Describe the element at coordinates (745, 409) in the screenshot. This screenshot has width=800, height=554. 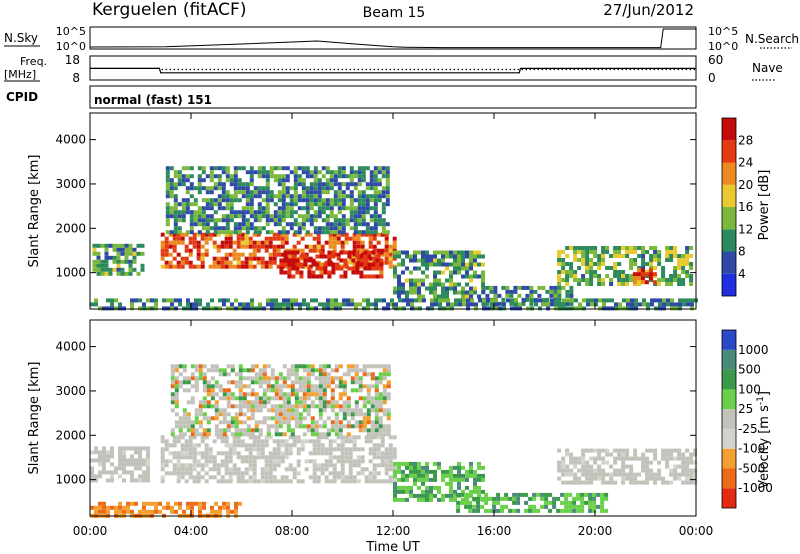
I see `velocity-colorbar-tick: 25` at that location.